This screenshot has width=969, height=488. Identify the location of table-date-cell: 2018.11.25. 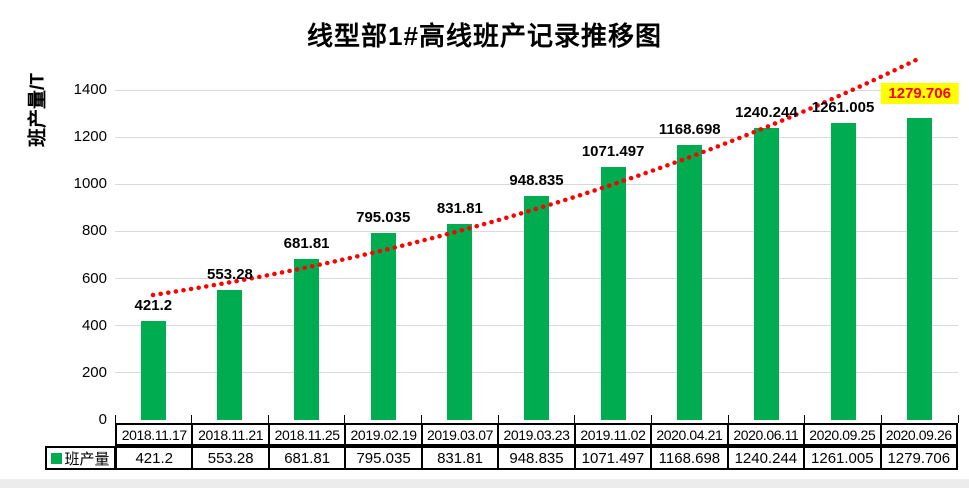
(307, 434).